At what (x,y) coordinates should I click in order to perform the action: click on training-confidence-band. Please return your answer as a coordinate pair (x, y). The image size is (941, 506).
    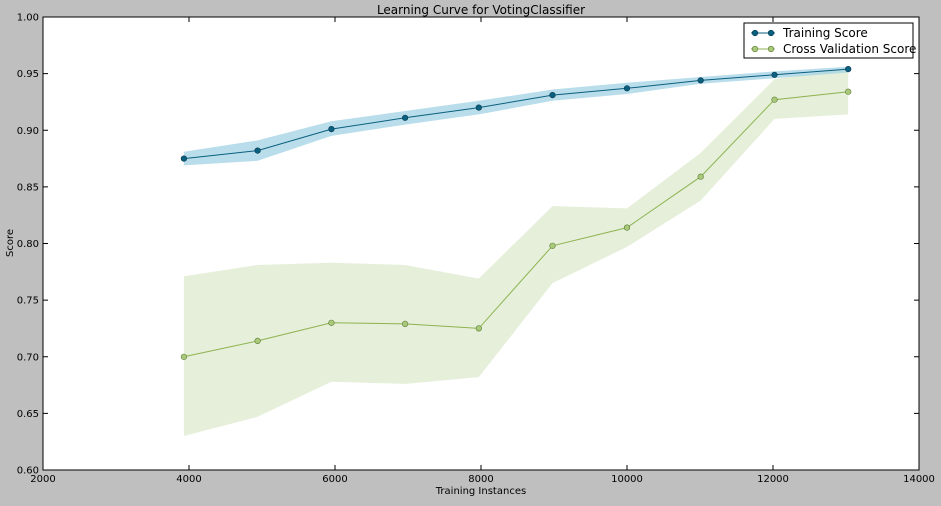
    Looking at the image, I should click on (516, 116).